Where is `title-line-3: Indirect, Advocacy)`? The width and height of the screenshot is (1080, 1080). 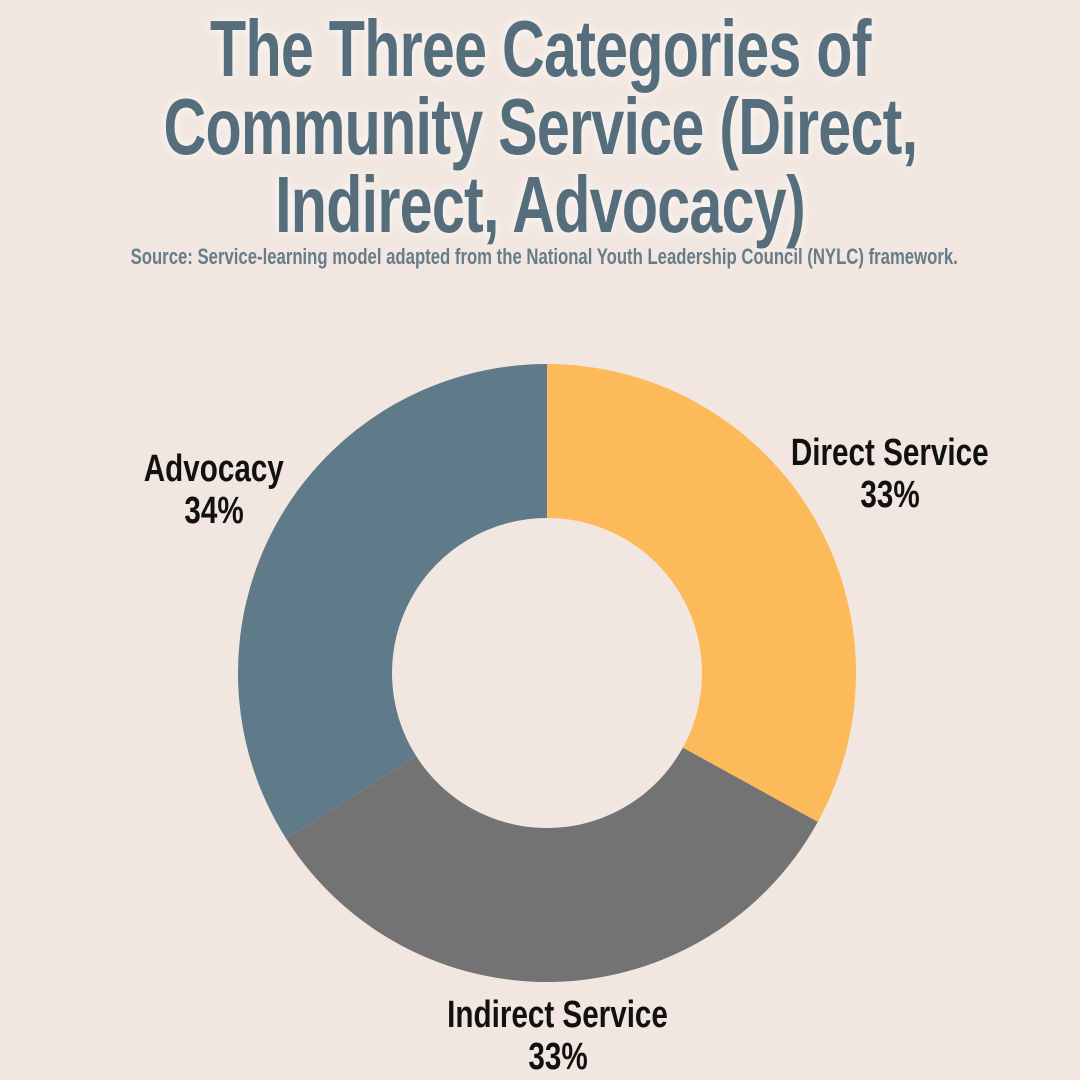
title-line-3: Indirect, Advocacy) is located at coordinates (540, 204).